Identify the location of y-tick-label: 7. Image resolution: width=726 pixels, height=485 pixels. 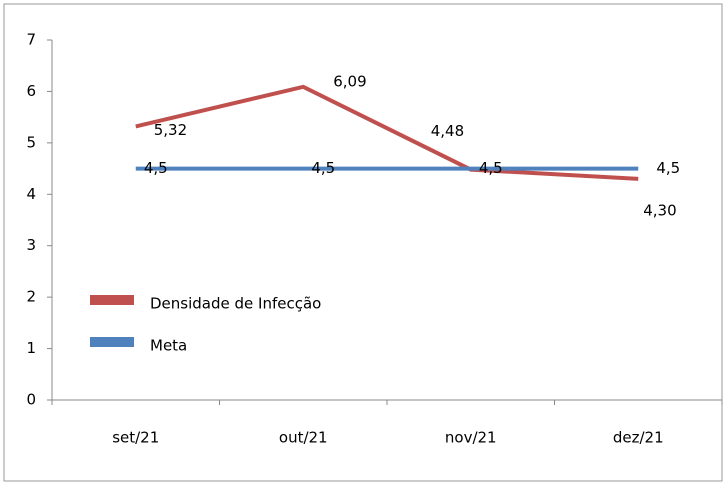
(31, 40).